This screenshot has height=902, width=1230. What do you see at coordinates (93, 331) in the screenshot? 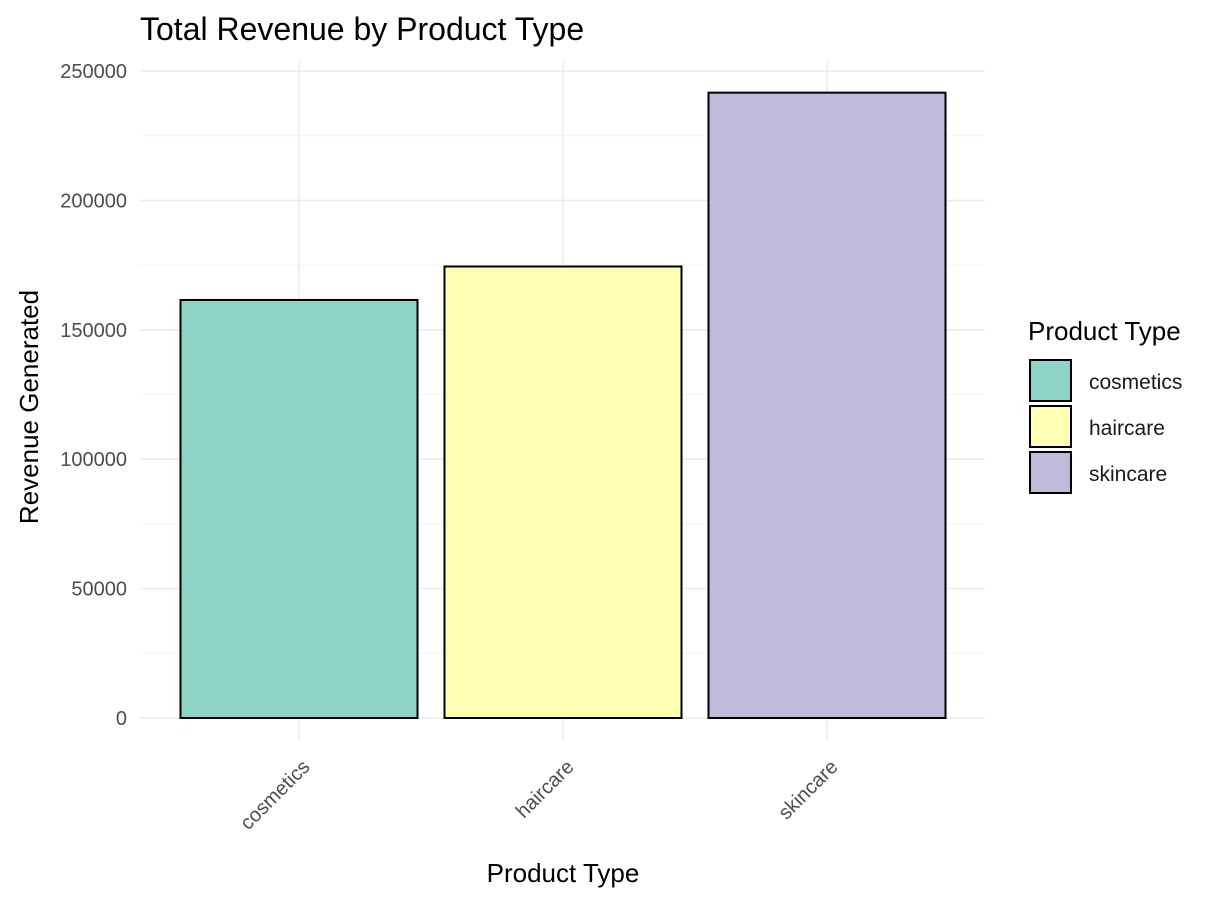
I see `y-tick-label: 150000` at bounding box center [93, 331].